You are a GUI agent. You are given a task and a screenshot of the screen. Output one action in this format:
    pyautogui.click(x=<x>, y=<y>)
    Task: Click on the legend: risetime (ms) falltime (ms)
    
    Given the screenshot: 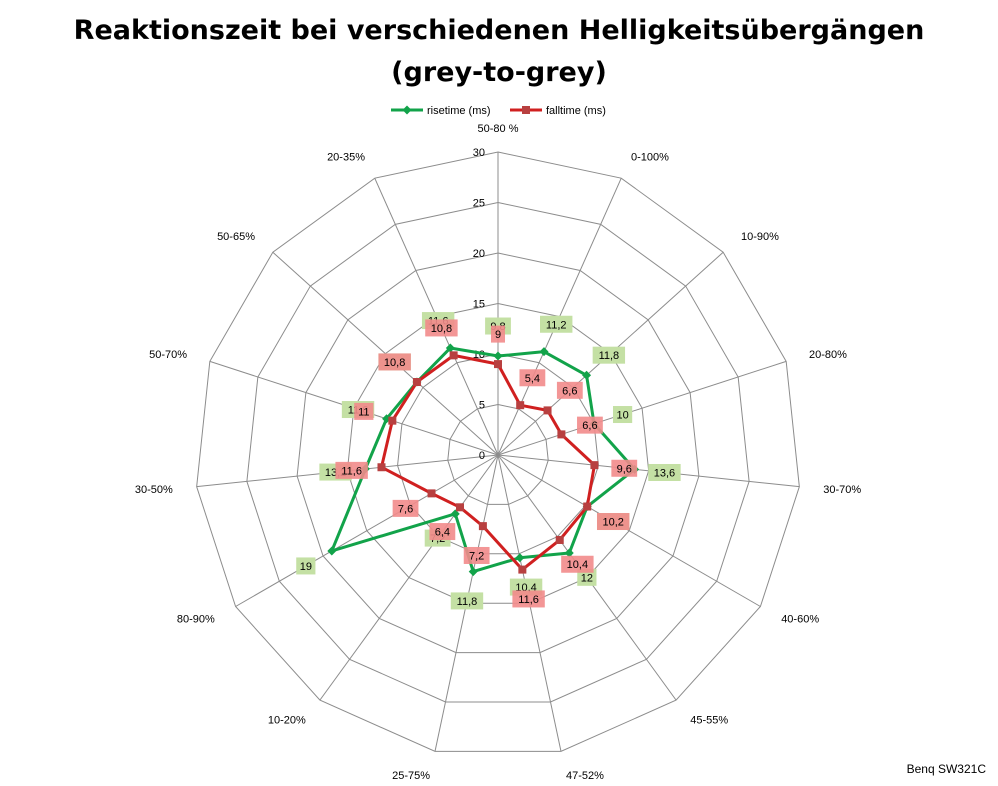 What is the action you would take?
    pyautogui.click(x=498, y=111)
    